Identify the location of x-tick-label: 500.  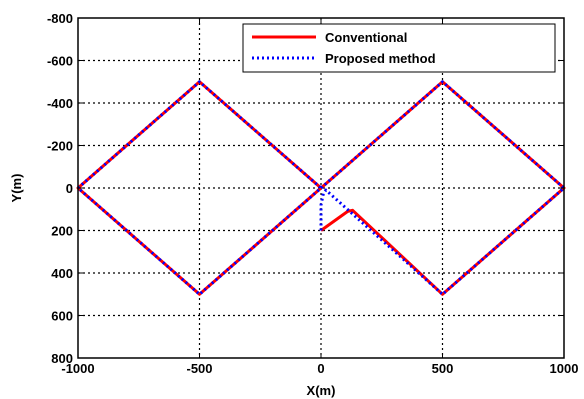
(443, 368).